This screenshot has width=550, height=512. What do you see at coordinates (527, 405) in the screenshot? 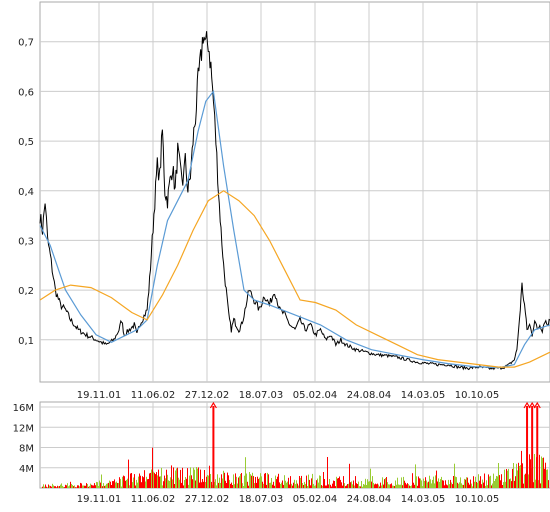
I see `volume-clip-marker` at bounding box center [527, 405].